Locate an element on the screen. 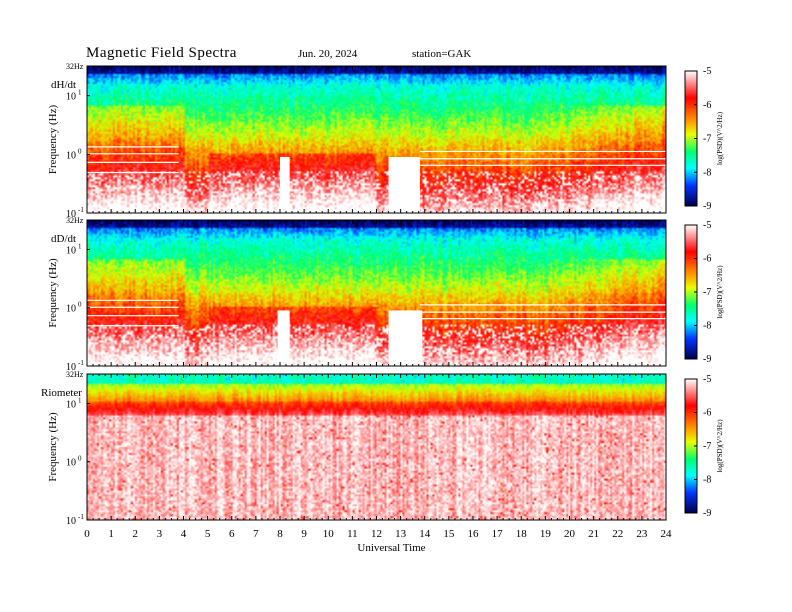  x-tick-label: 5 is located at coordinates (208, 534).